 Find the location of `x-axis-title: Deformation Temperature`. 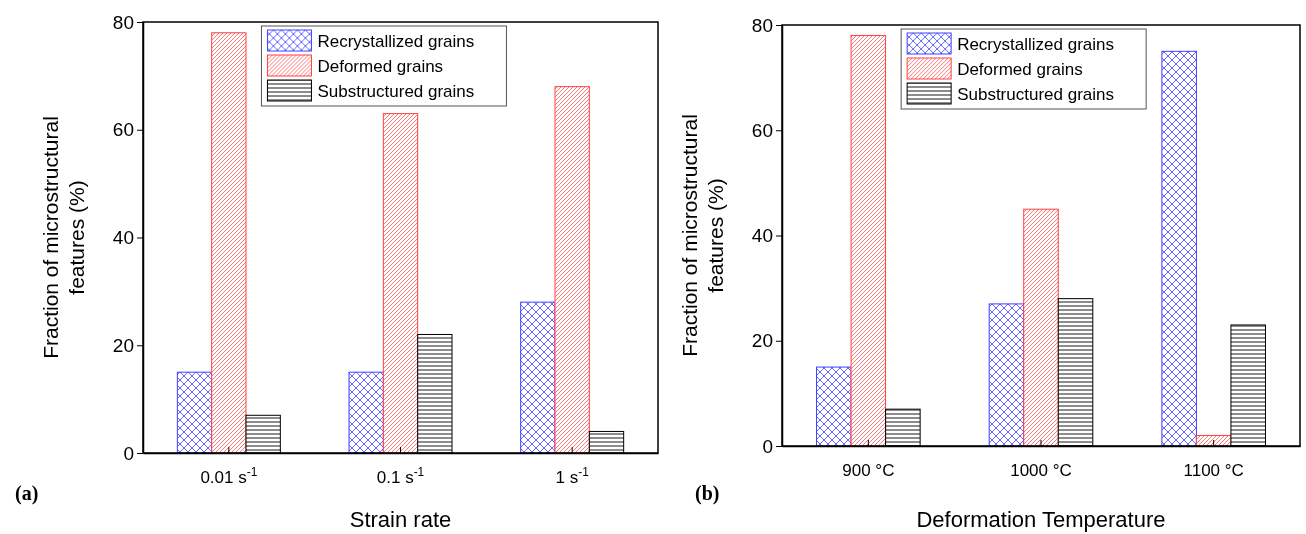

x-axis-title: Deformation Temperature is located at coordinates (1041, 519).